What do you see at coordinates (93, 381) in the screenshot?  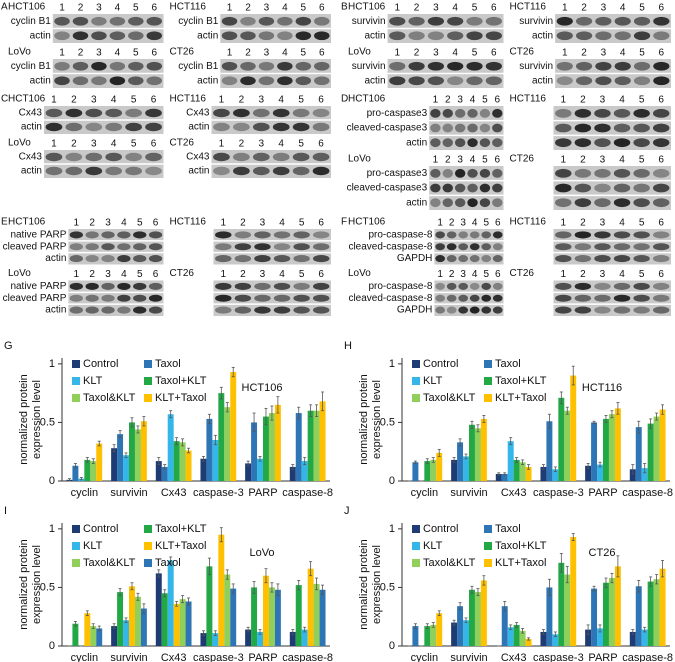 I see `legend-label: KLT` at bounding box center [93, 381].